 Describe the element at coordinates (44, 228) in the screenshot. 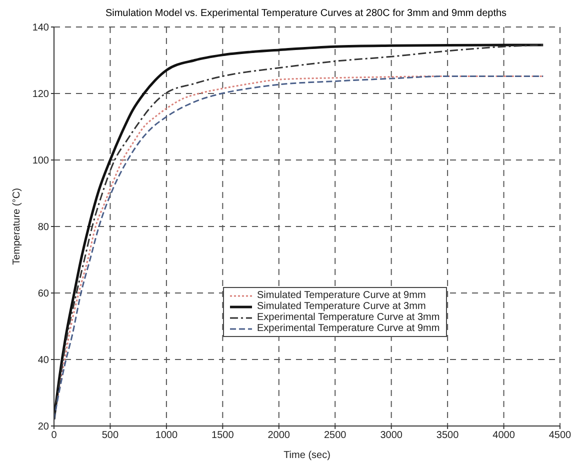

I see `y-tick-label: 80` at that location.